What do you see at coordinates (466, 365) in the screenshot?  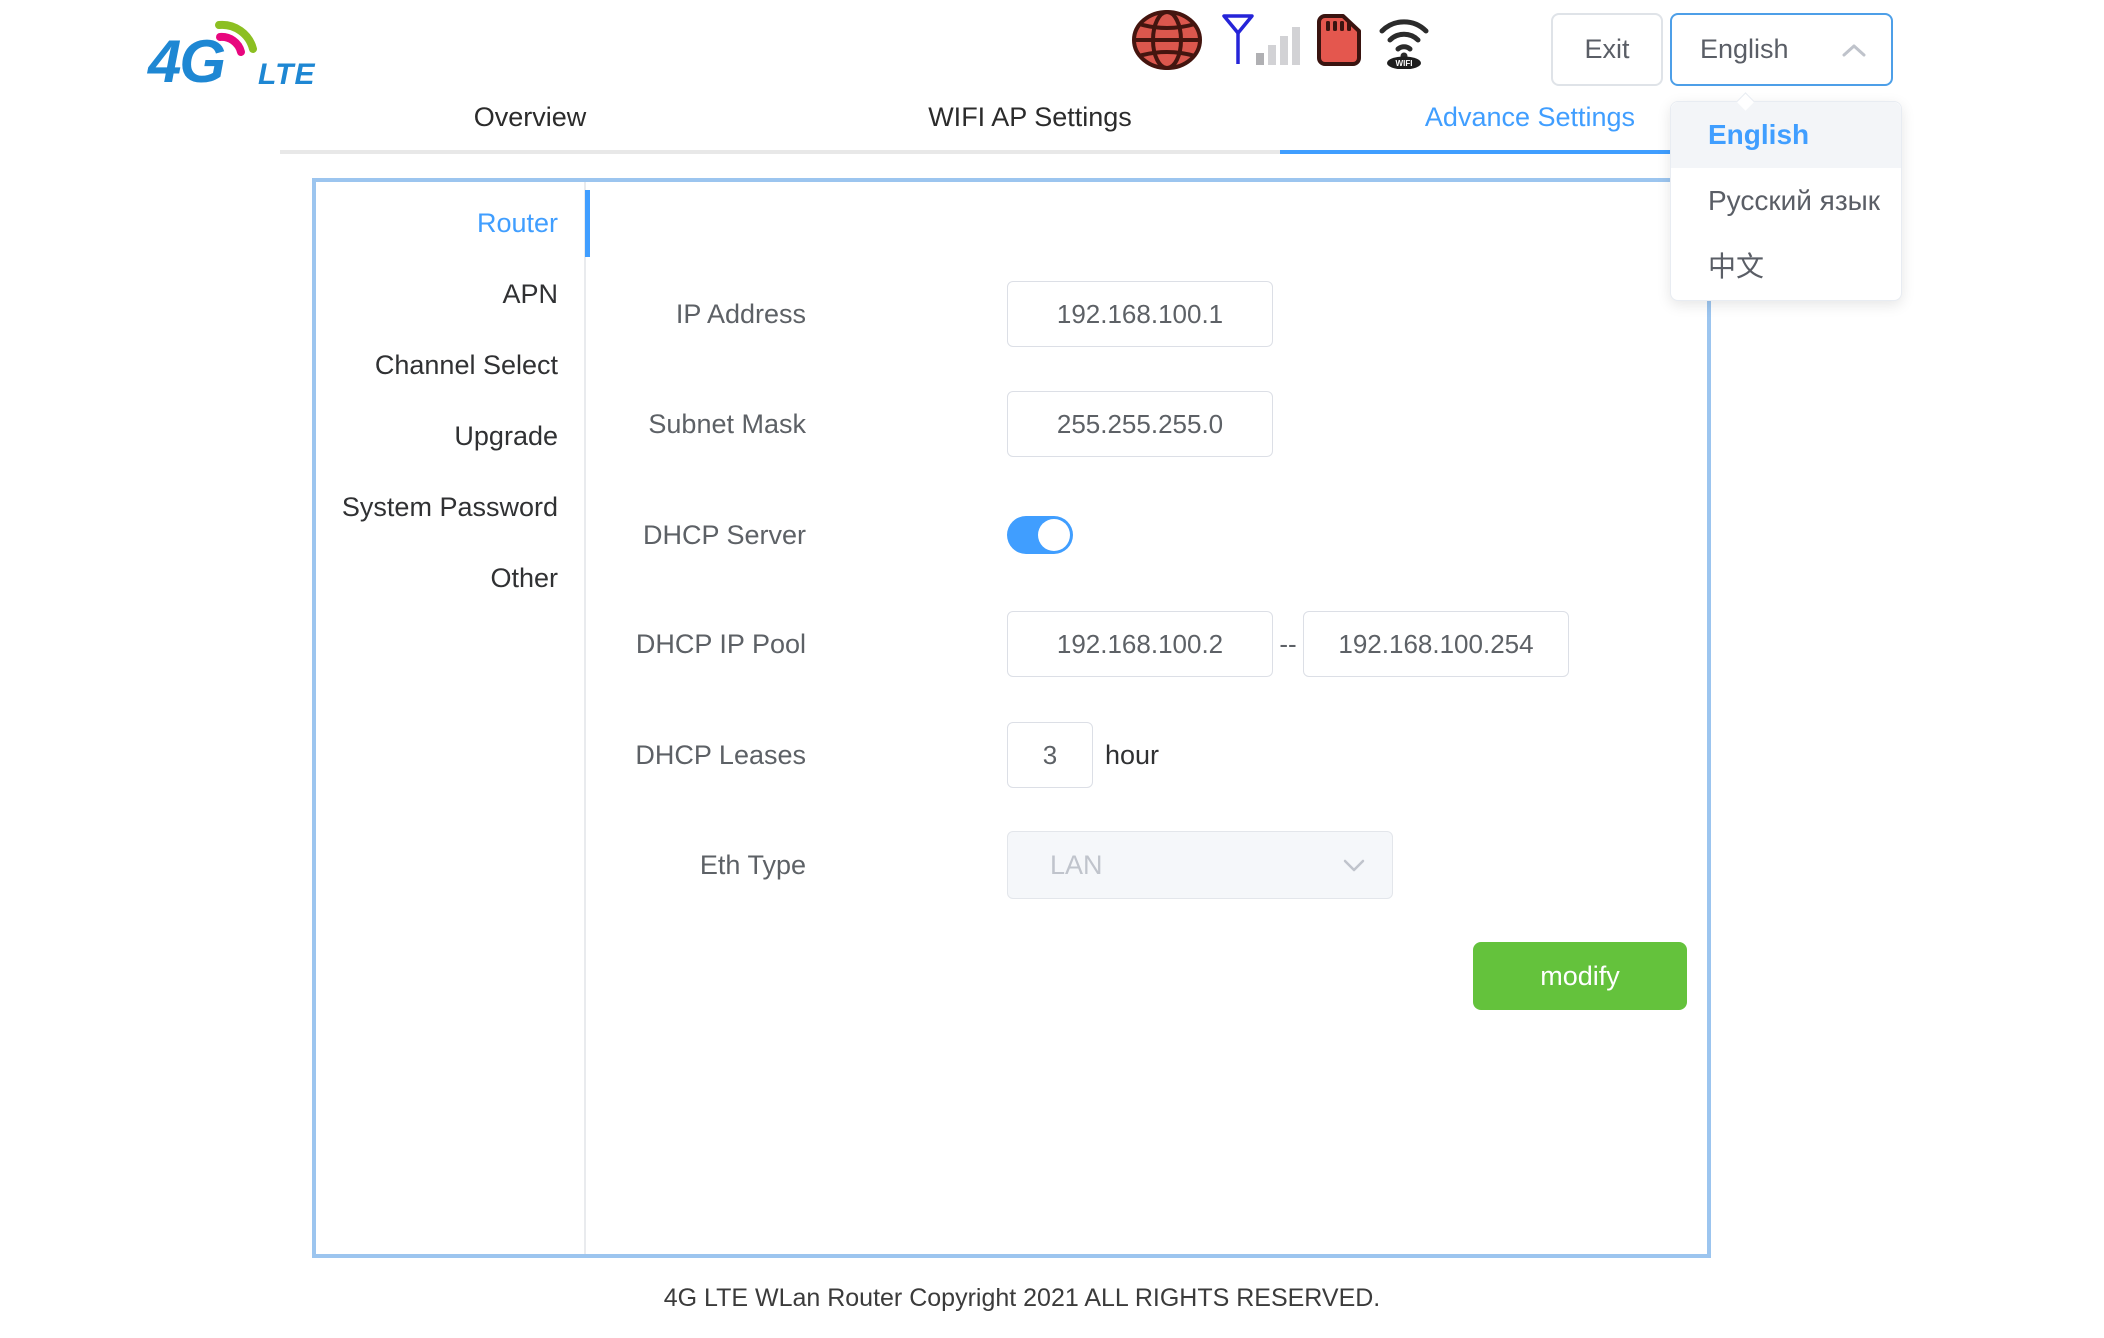 I see `sidebar-item-channel-select: Channel Select` at bounding box center [466, 365].